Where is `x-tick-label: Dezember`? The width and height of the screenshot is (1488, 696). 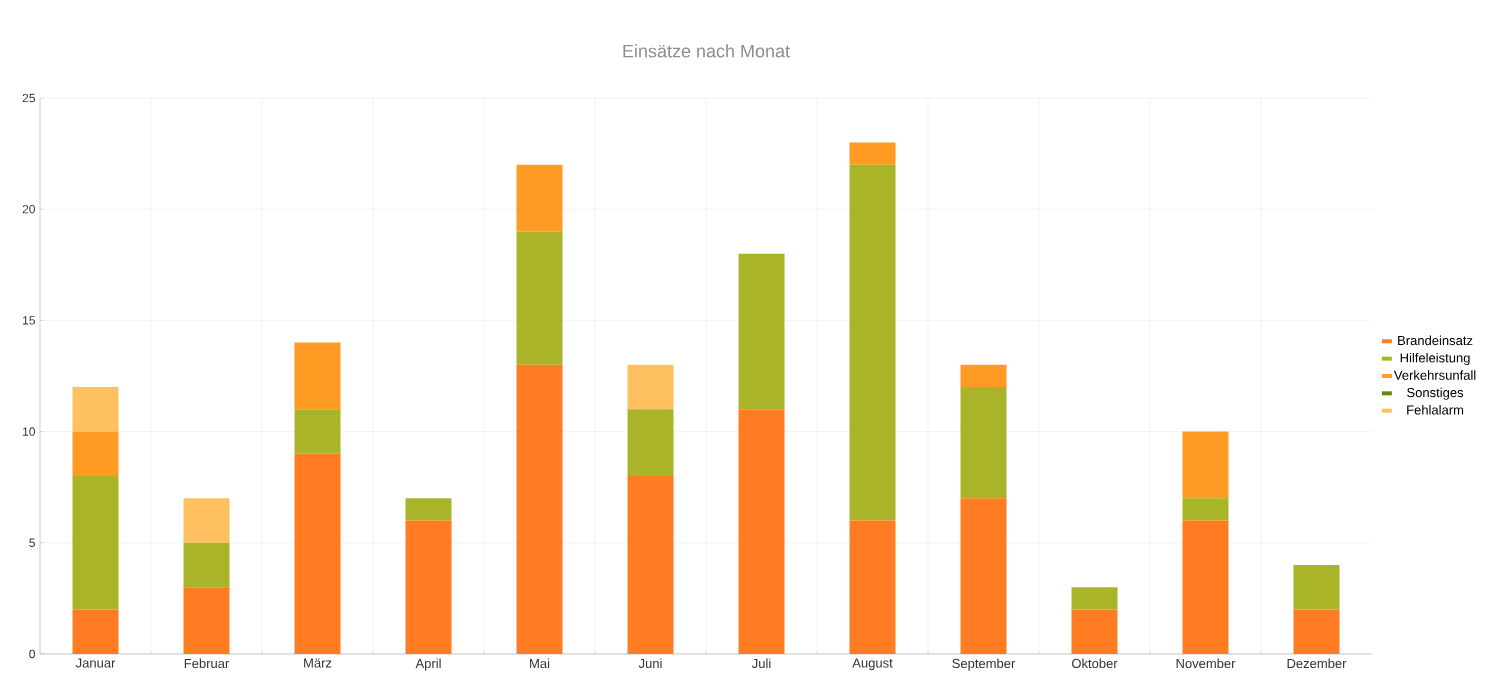
x-tick-label: Dezember is located at coordinates (1317, 663).